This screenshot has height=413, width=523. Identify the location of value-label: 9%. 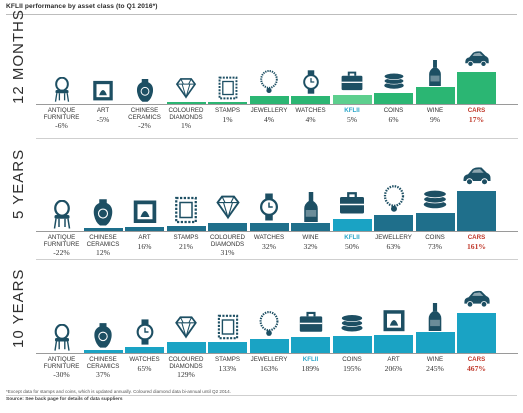
(435, 119).